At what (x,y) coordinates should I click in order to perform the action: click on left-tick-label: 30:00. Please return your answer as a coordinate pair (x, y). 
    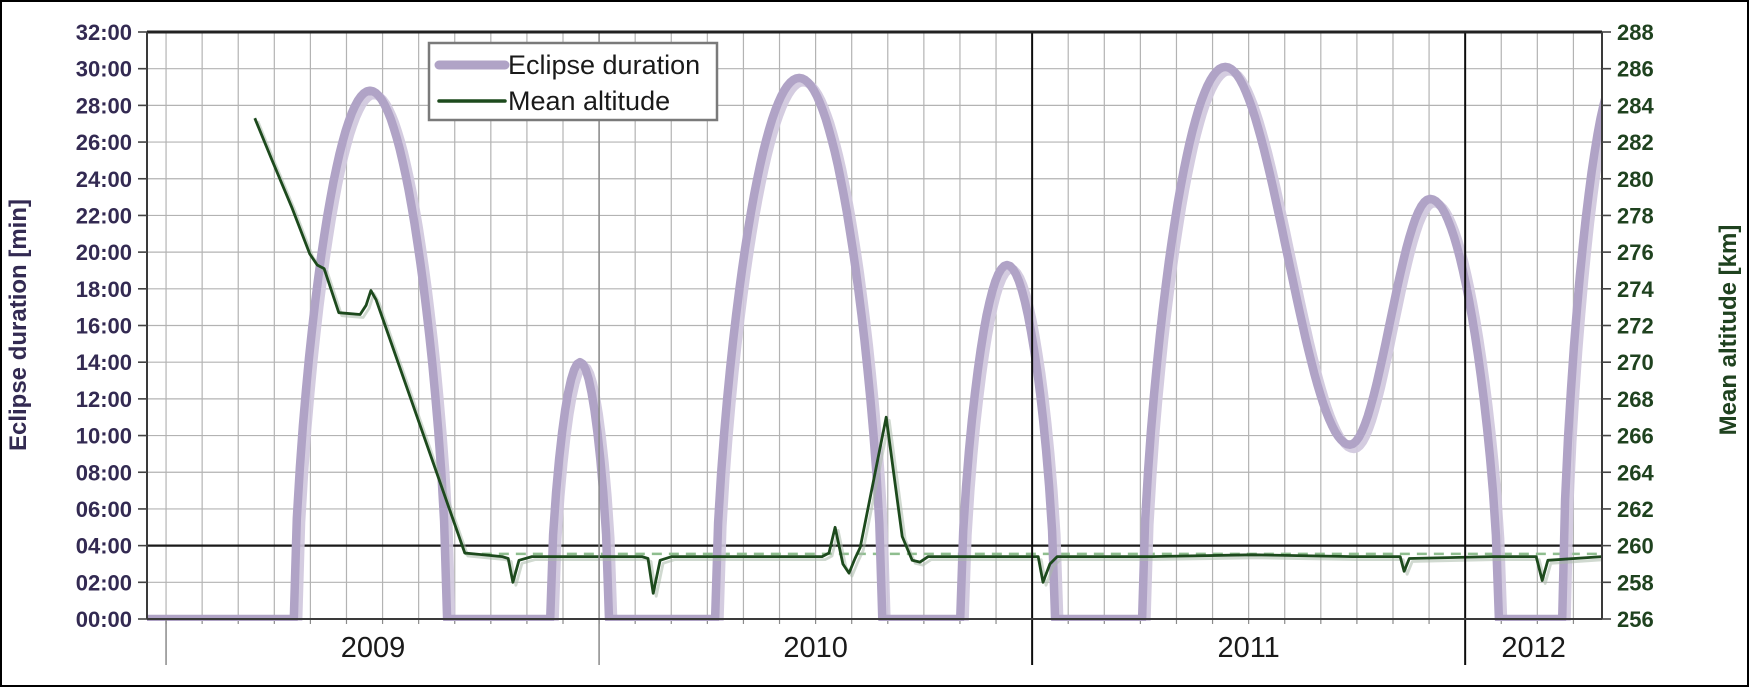
    Looking at the image, I should click on (104, 69).